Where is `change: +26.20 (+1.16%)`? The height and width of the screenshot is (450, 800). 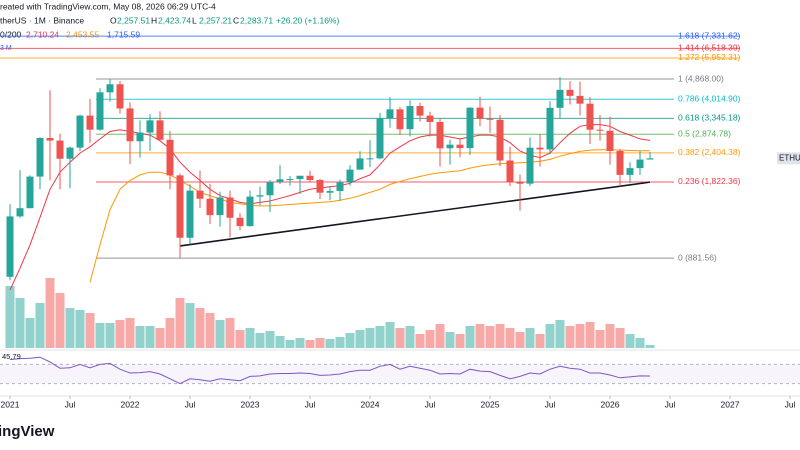 change: +26.20 (+1.16%) is located at coordinates (307, 20).